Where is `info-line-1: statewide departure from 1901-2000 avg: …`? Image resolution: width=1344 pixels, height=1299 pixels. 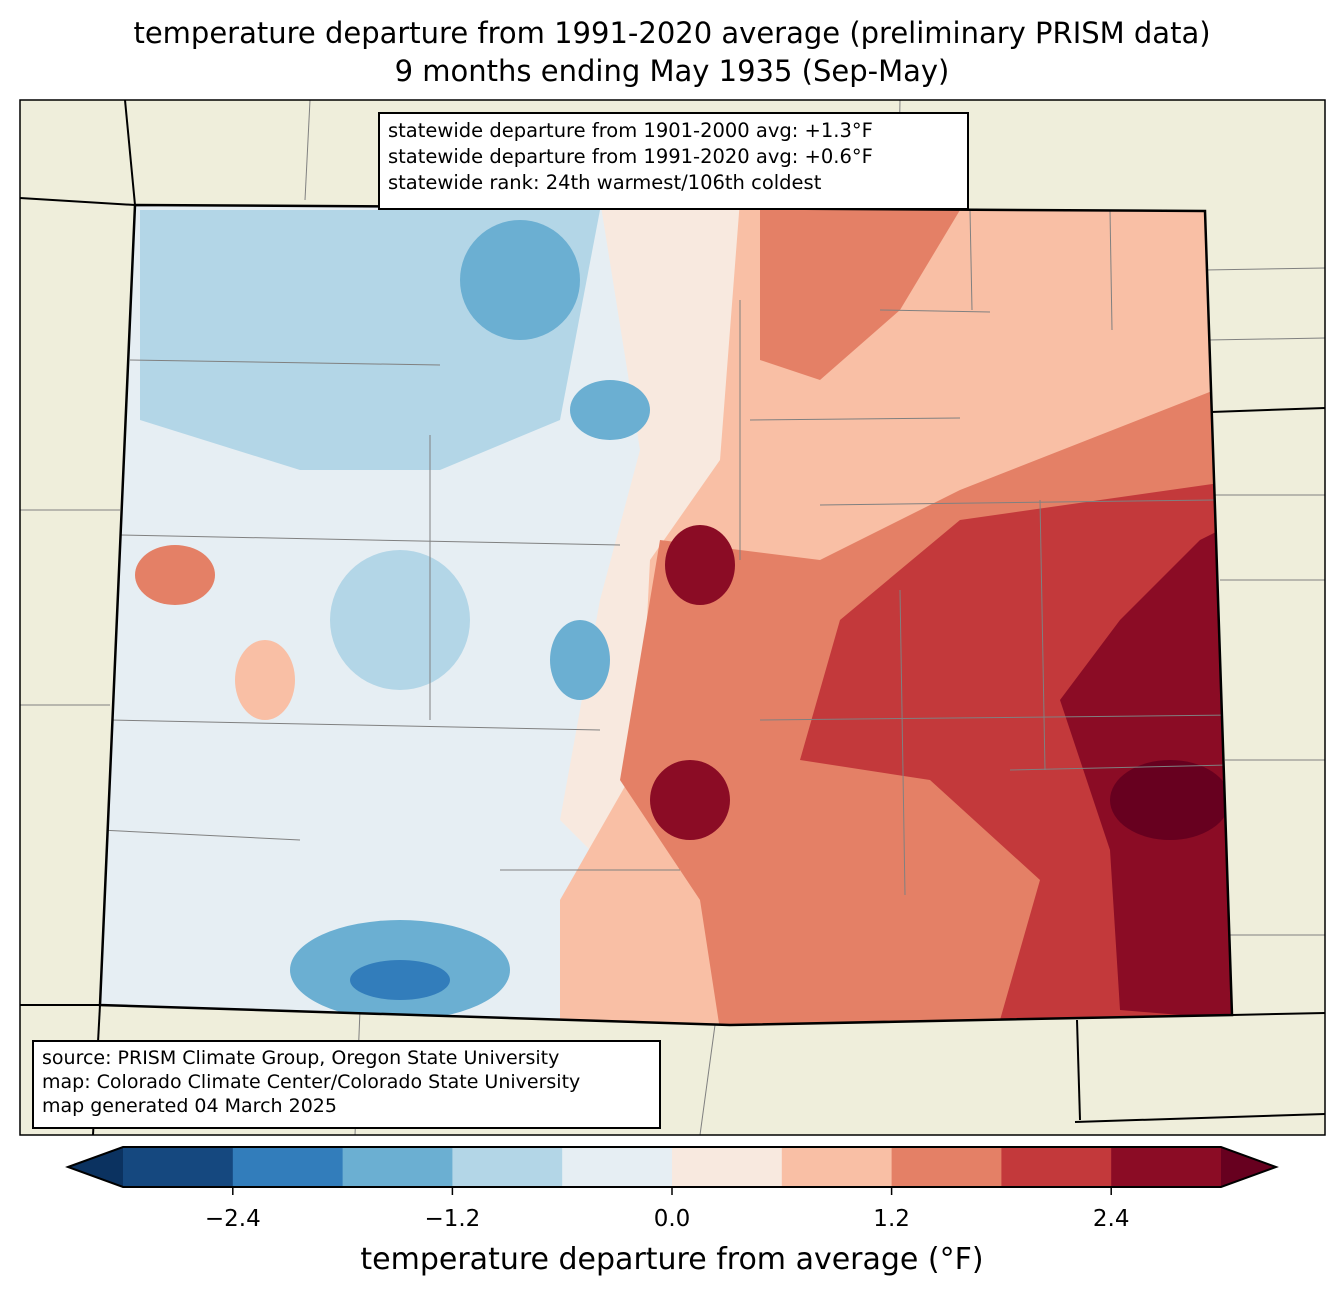
info-line-1: statewide departure from 1901-2000 avg: … is located at coordinates (630, 130).